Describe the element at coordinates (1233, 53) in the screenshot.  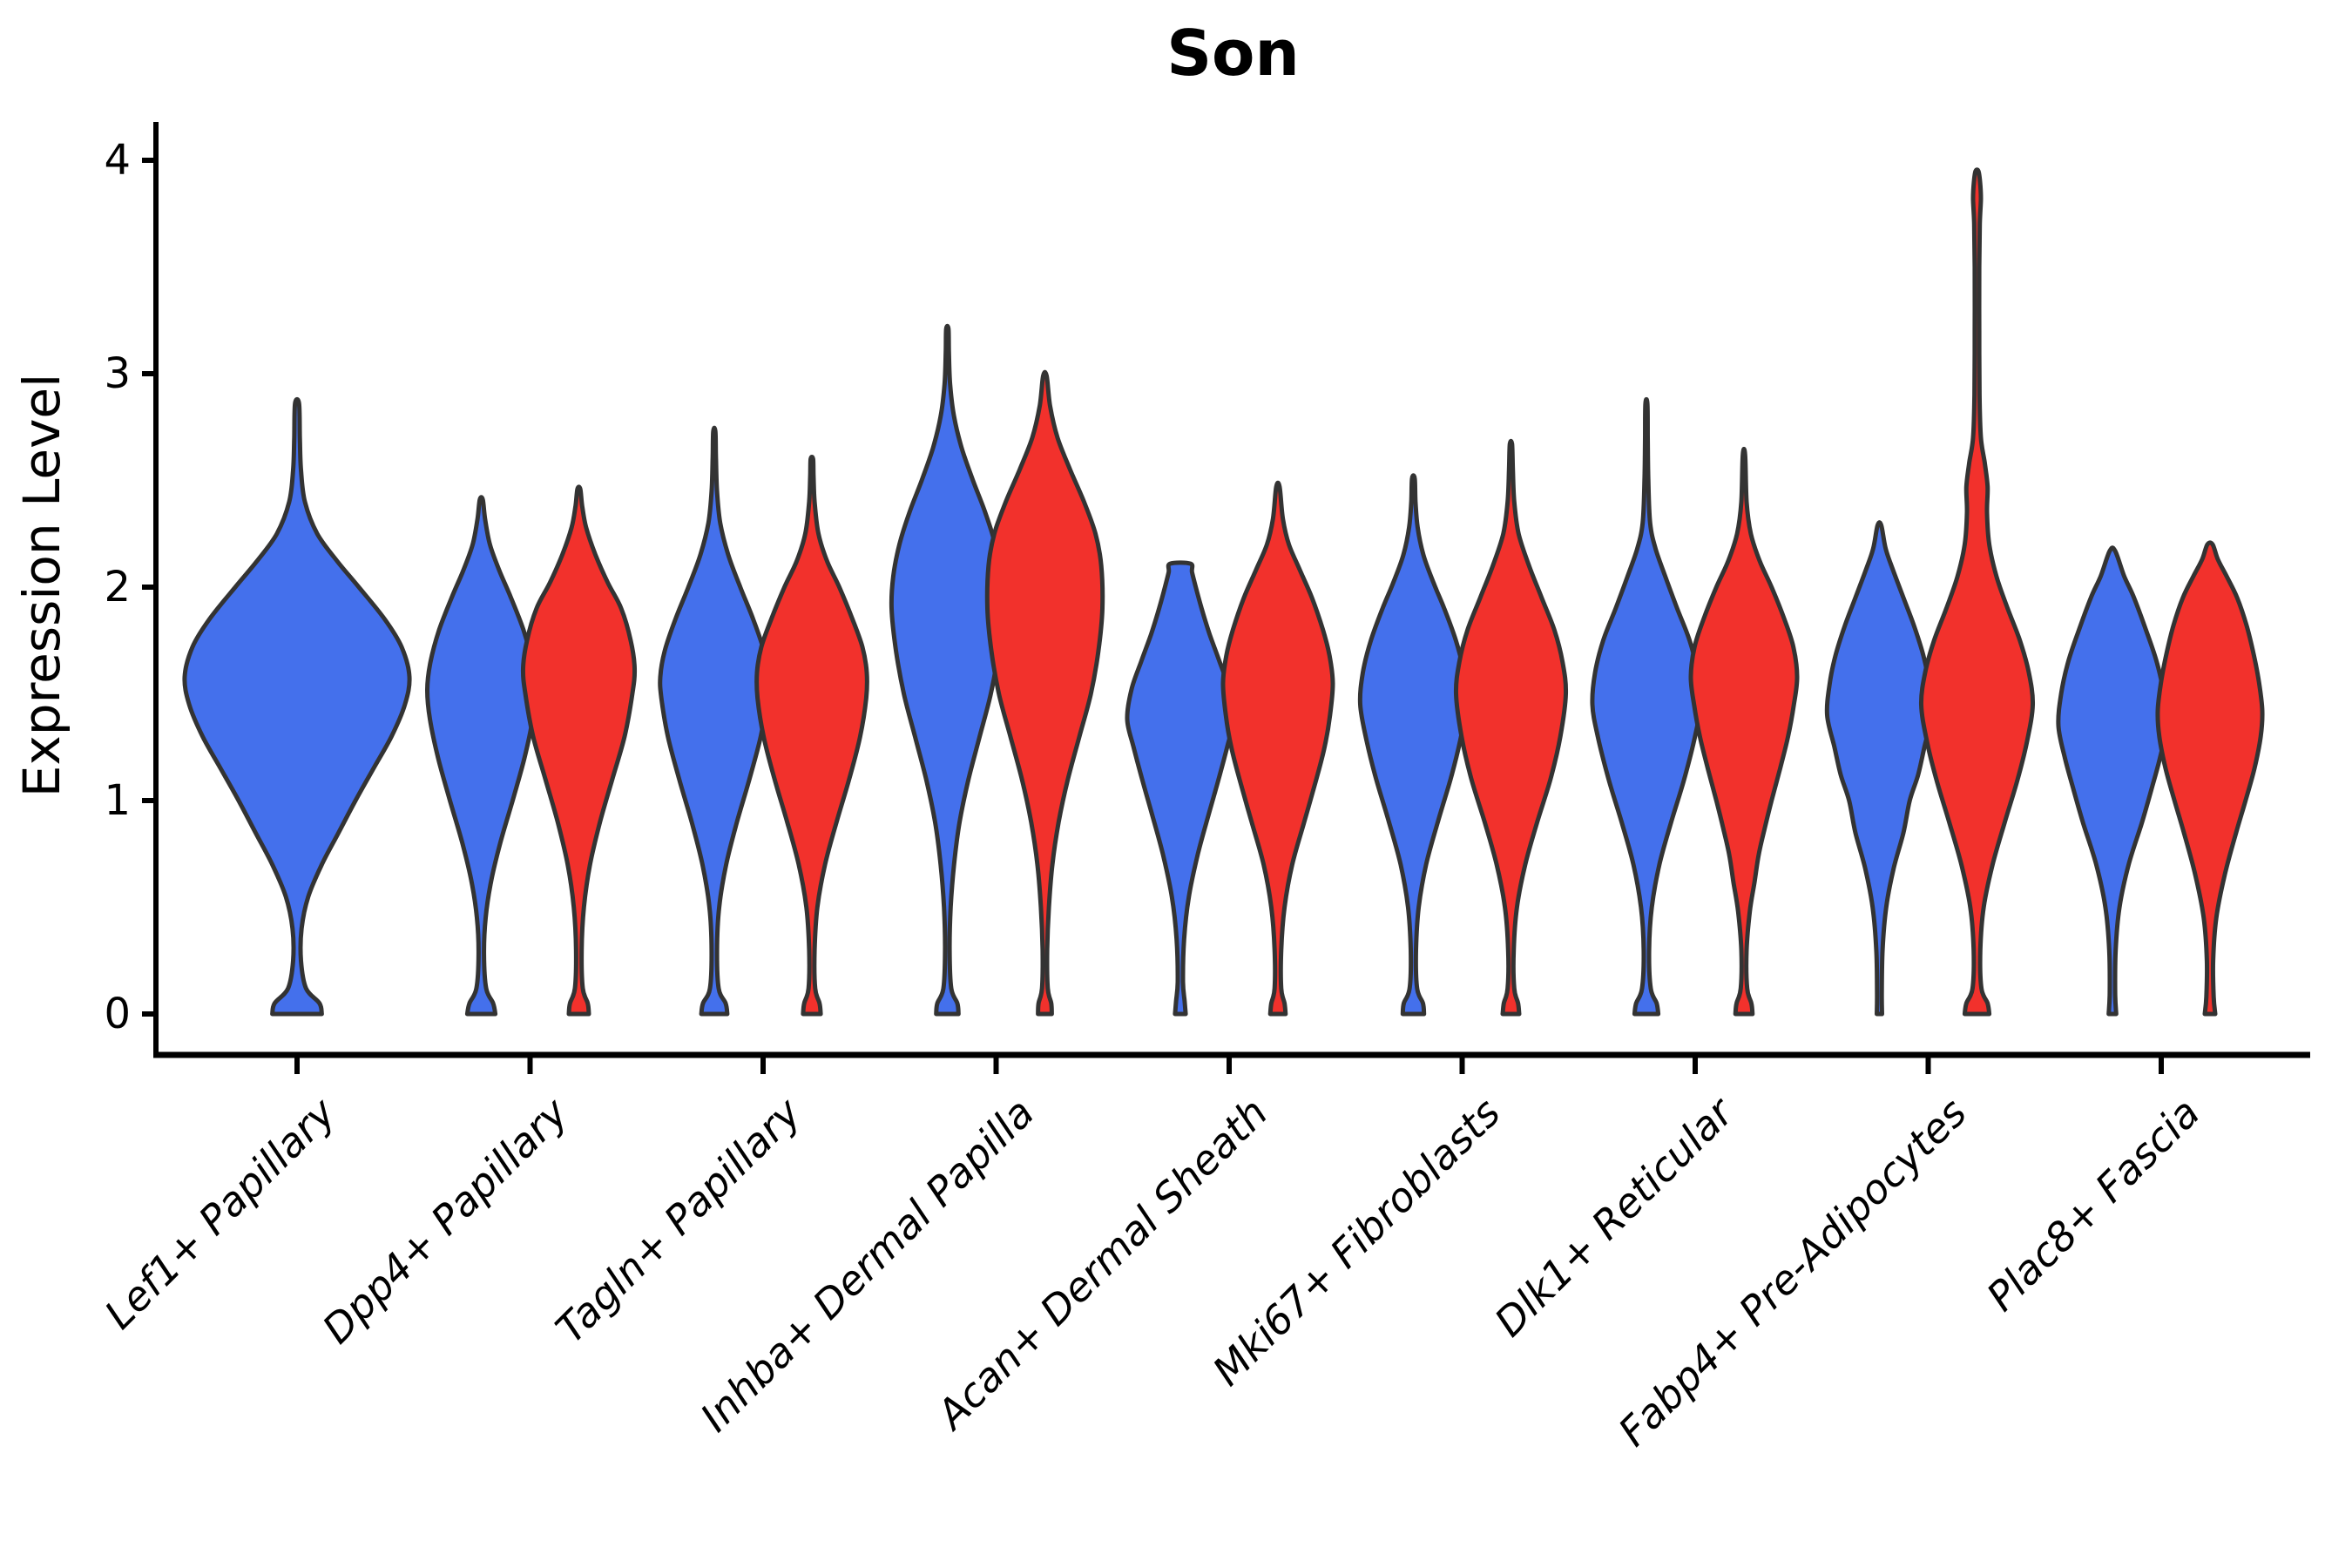
I see `chart-title: Son` at that location.